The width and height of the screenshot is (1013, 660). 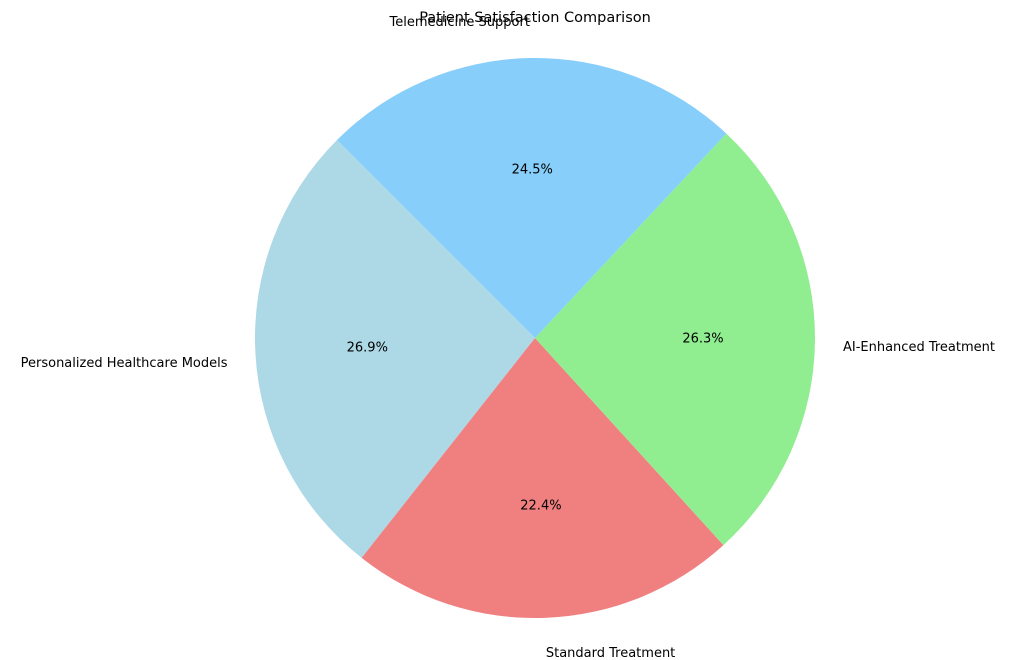 What do you see at coordinates (540, 505) in the screenshot?
I see `percent-label-standard-treatment: 22.4%` at bounding box center [540, 505].